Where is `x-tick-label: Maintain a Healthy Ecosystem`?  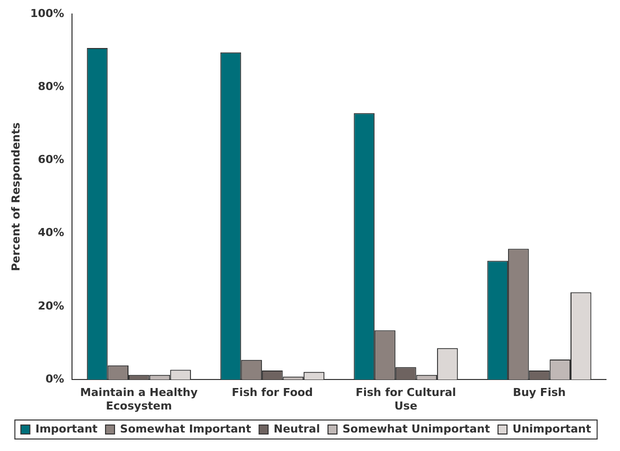 x-tick-label: Maintain a Healthy Ecosystem is located at coordinates (139, 399).